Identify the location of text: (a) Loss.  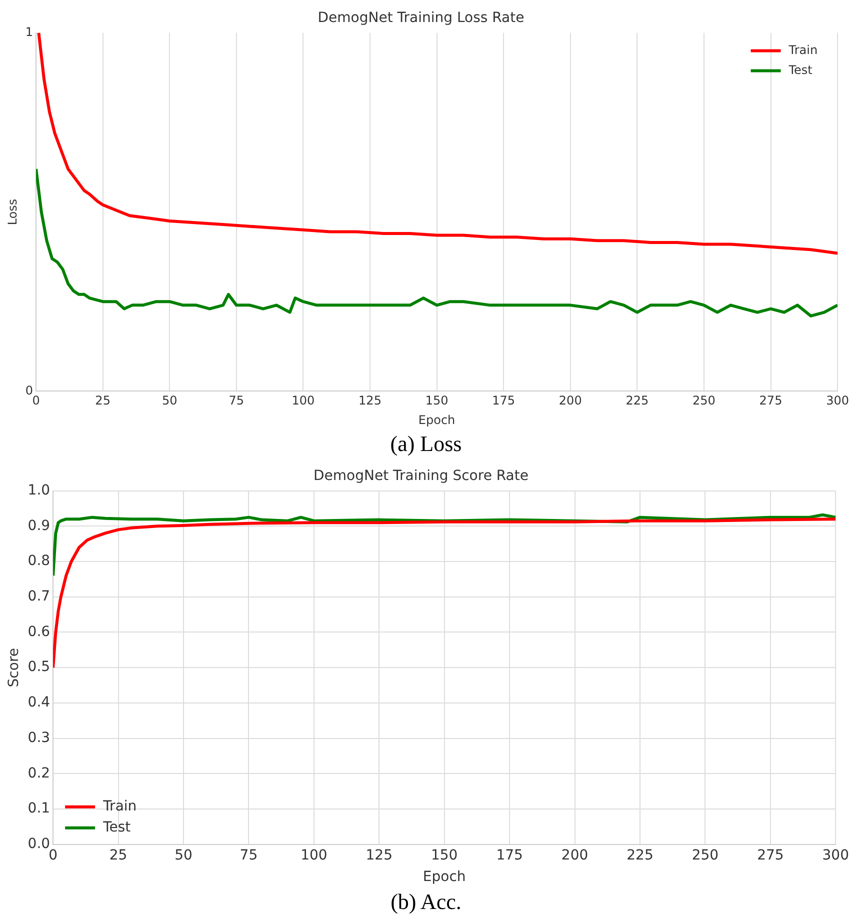
(426, 444).